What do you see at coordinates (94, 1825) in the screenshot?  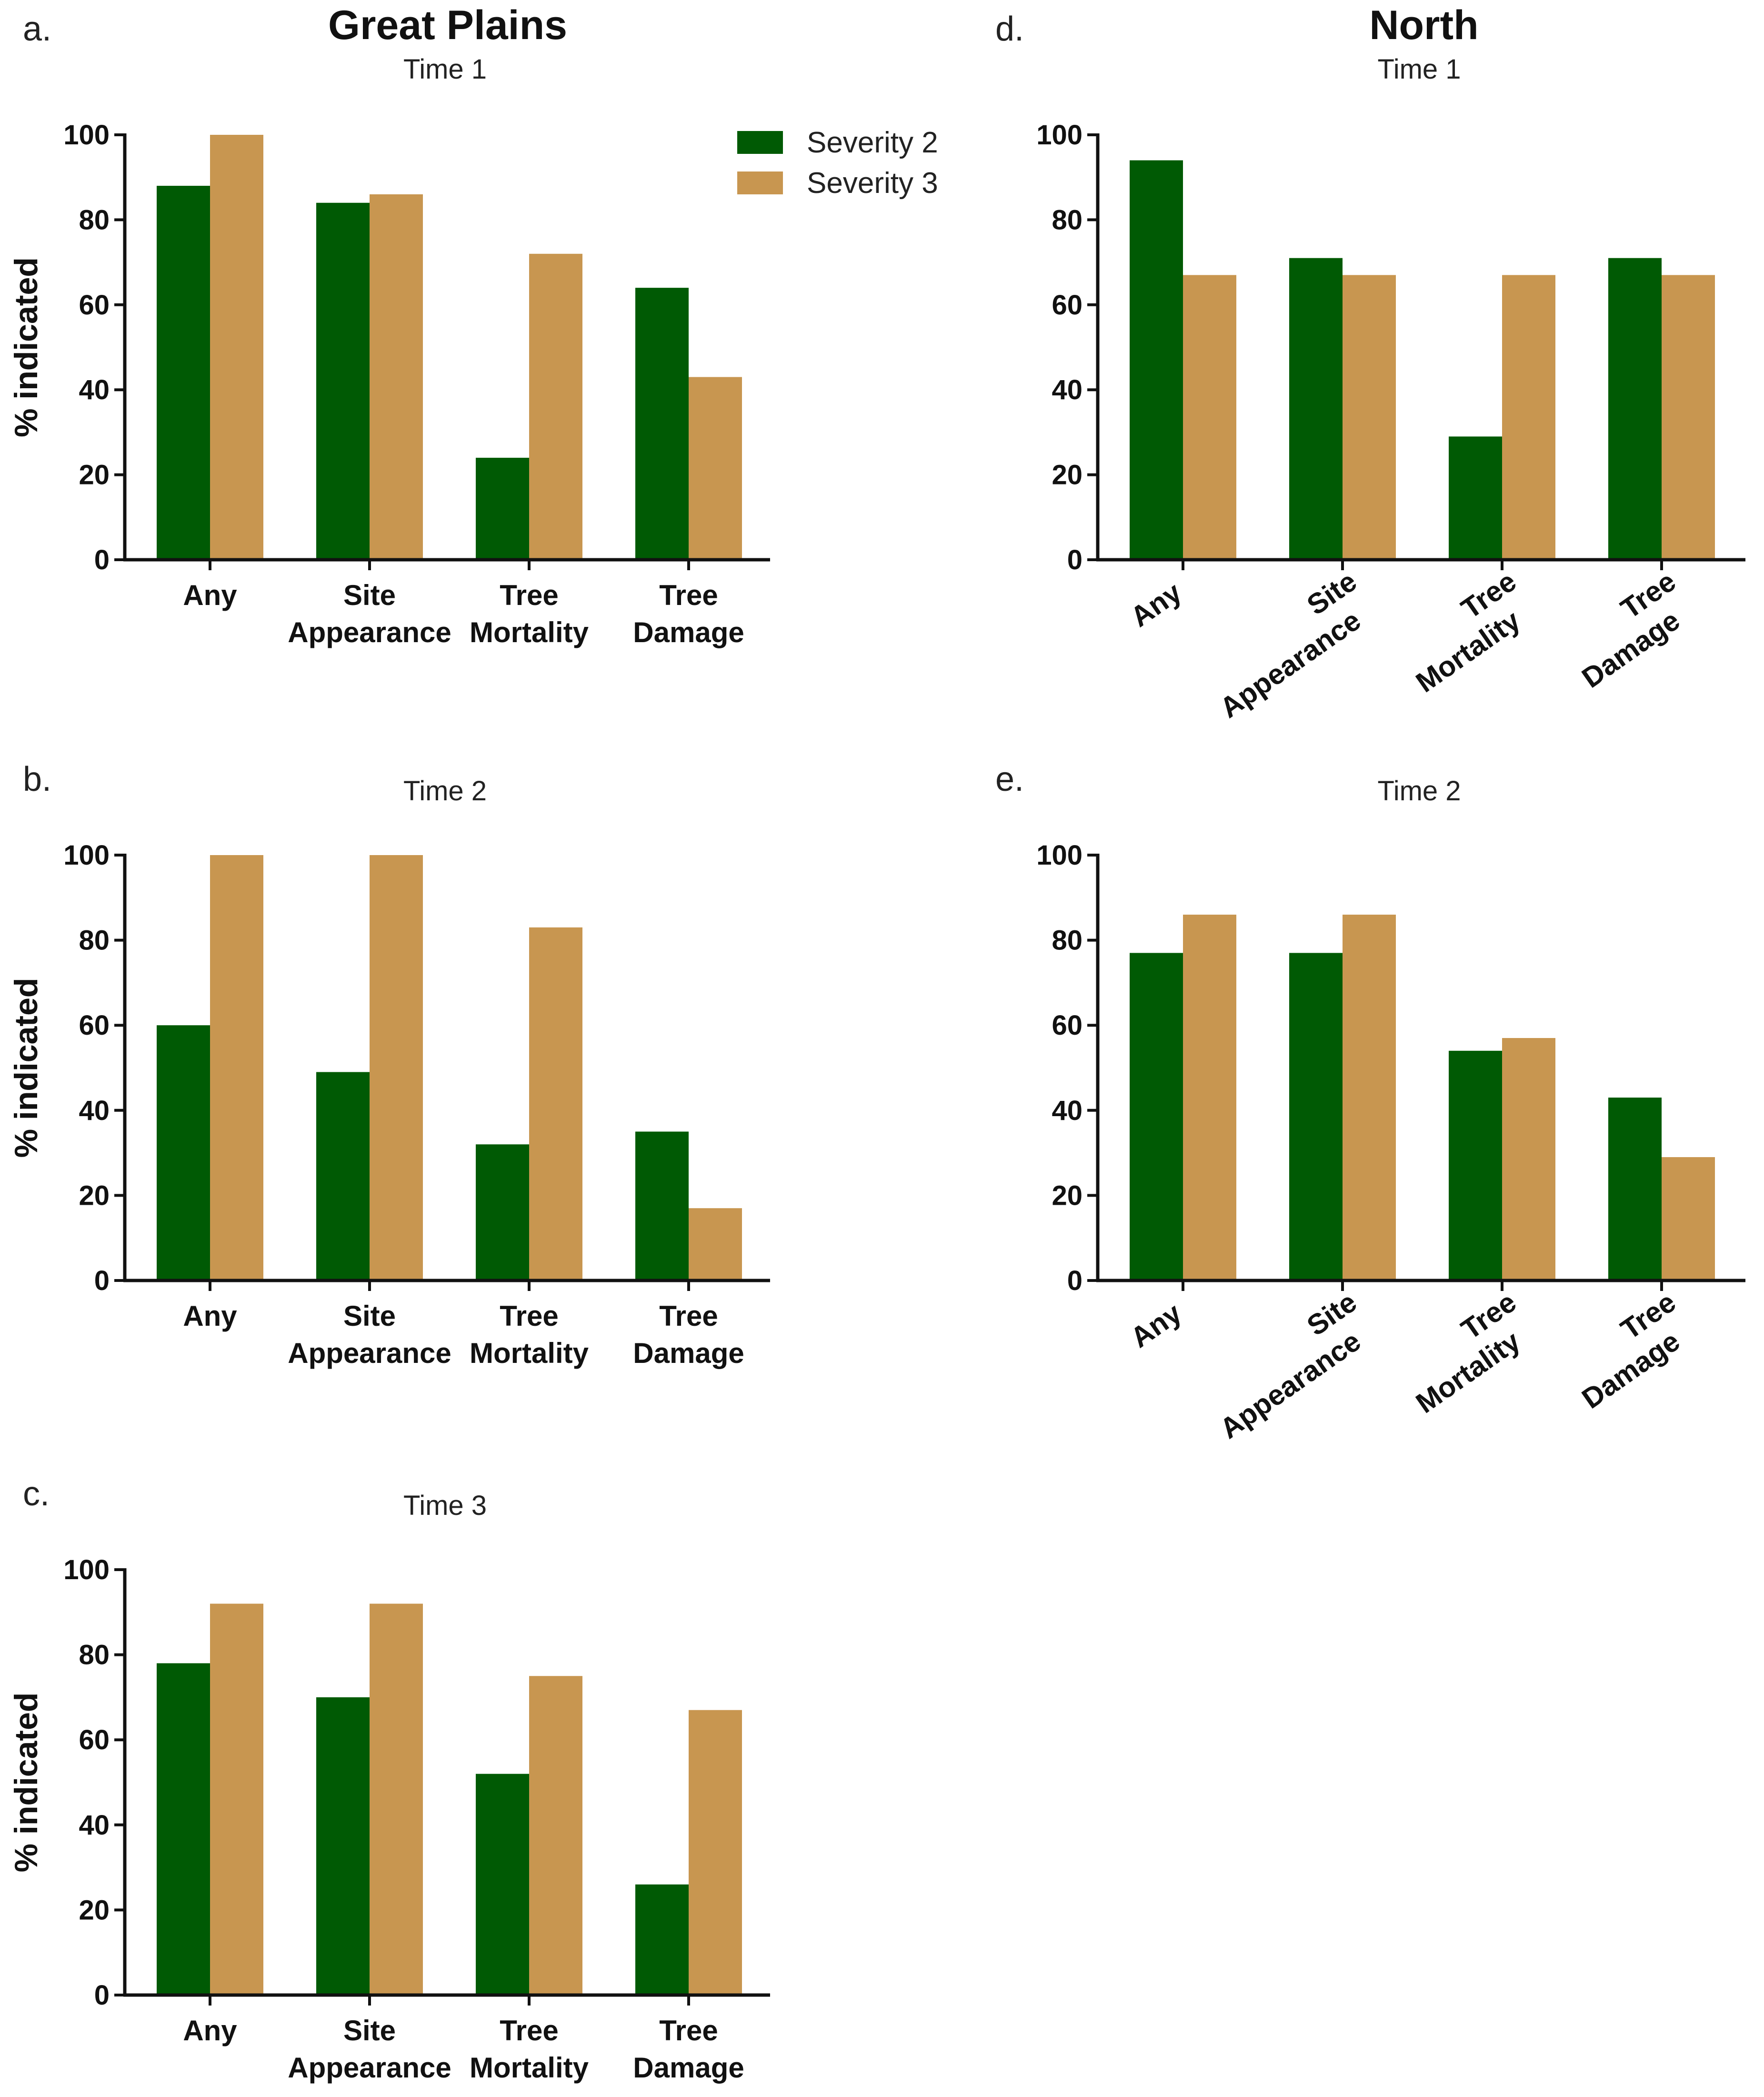 I see `y-tick-label-c-40: 40` at bounding box center [94, 1825].